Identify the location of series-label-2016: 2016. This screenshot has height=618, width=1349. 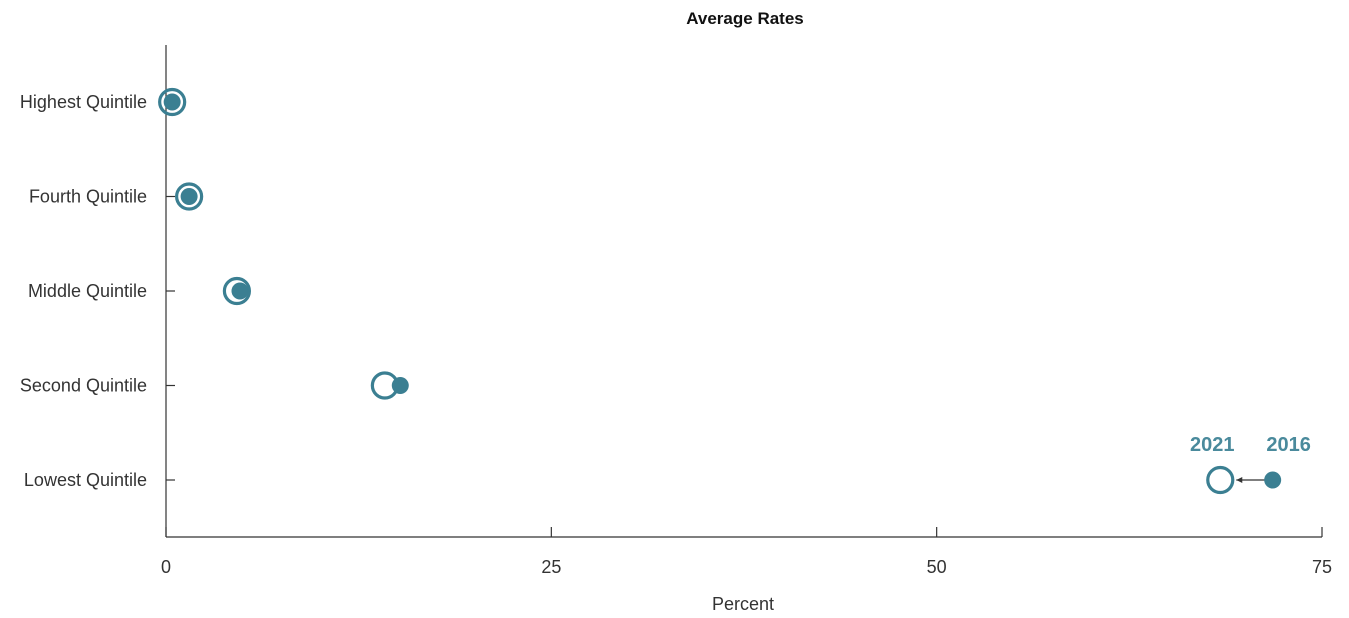
(1288, 445).